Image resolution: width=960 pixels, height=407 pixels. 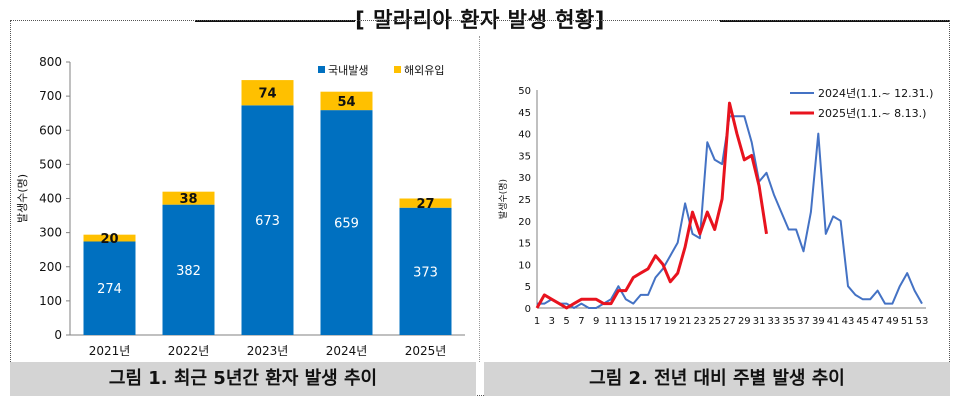 I want to click on bar-y-tick-label: 100, so click(x=50, y=301).